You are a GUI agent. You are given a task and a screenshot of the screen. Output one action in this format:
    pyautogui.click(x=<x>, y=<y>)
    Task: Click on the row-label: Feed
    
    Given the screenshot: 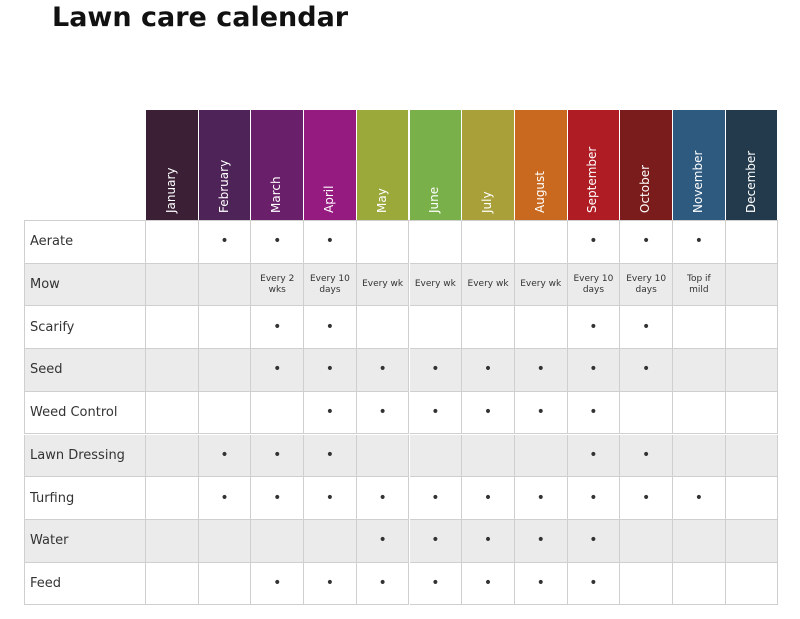 What is the action you would take?
    pyautogui.click(x=85, y=584)
    